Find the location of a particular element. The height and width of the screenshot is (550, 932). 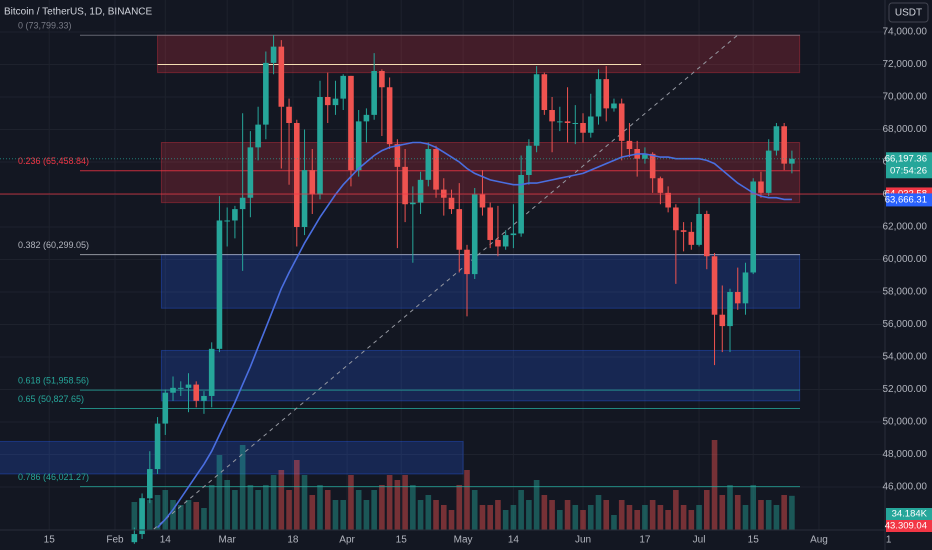

chart-title: Bitcoin / TetherUS, 1D, BINANCE is located at coordinates (78, 12).